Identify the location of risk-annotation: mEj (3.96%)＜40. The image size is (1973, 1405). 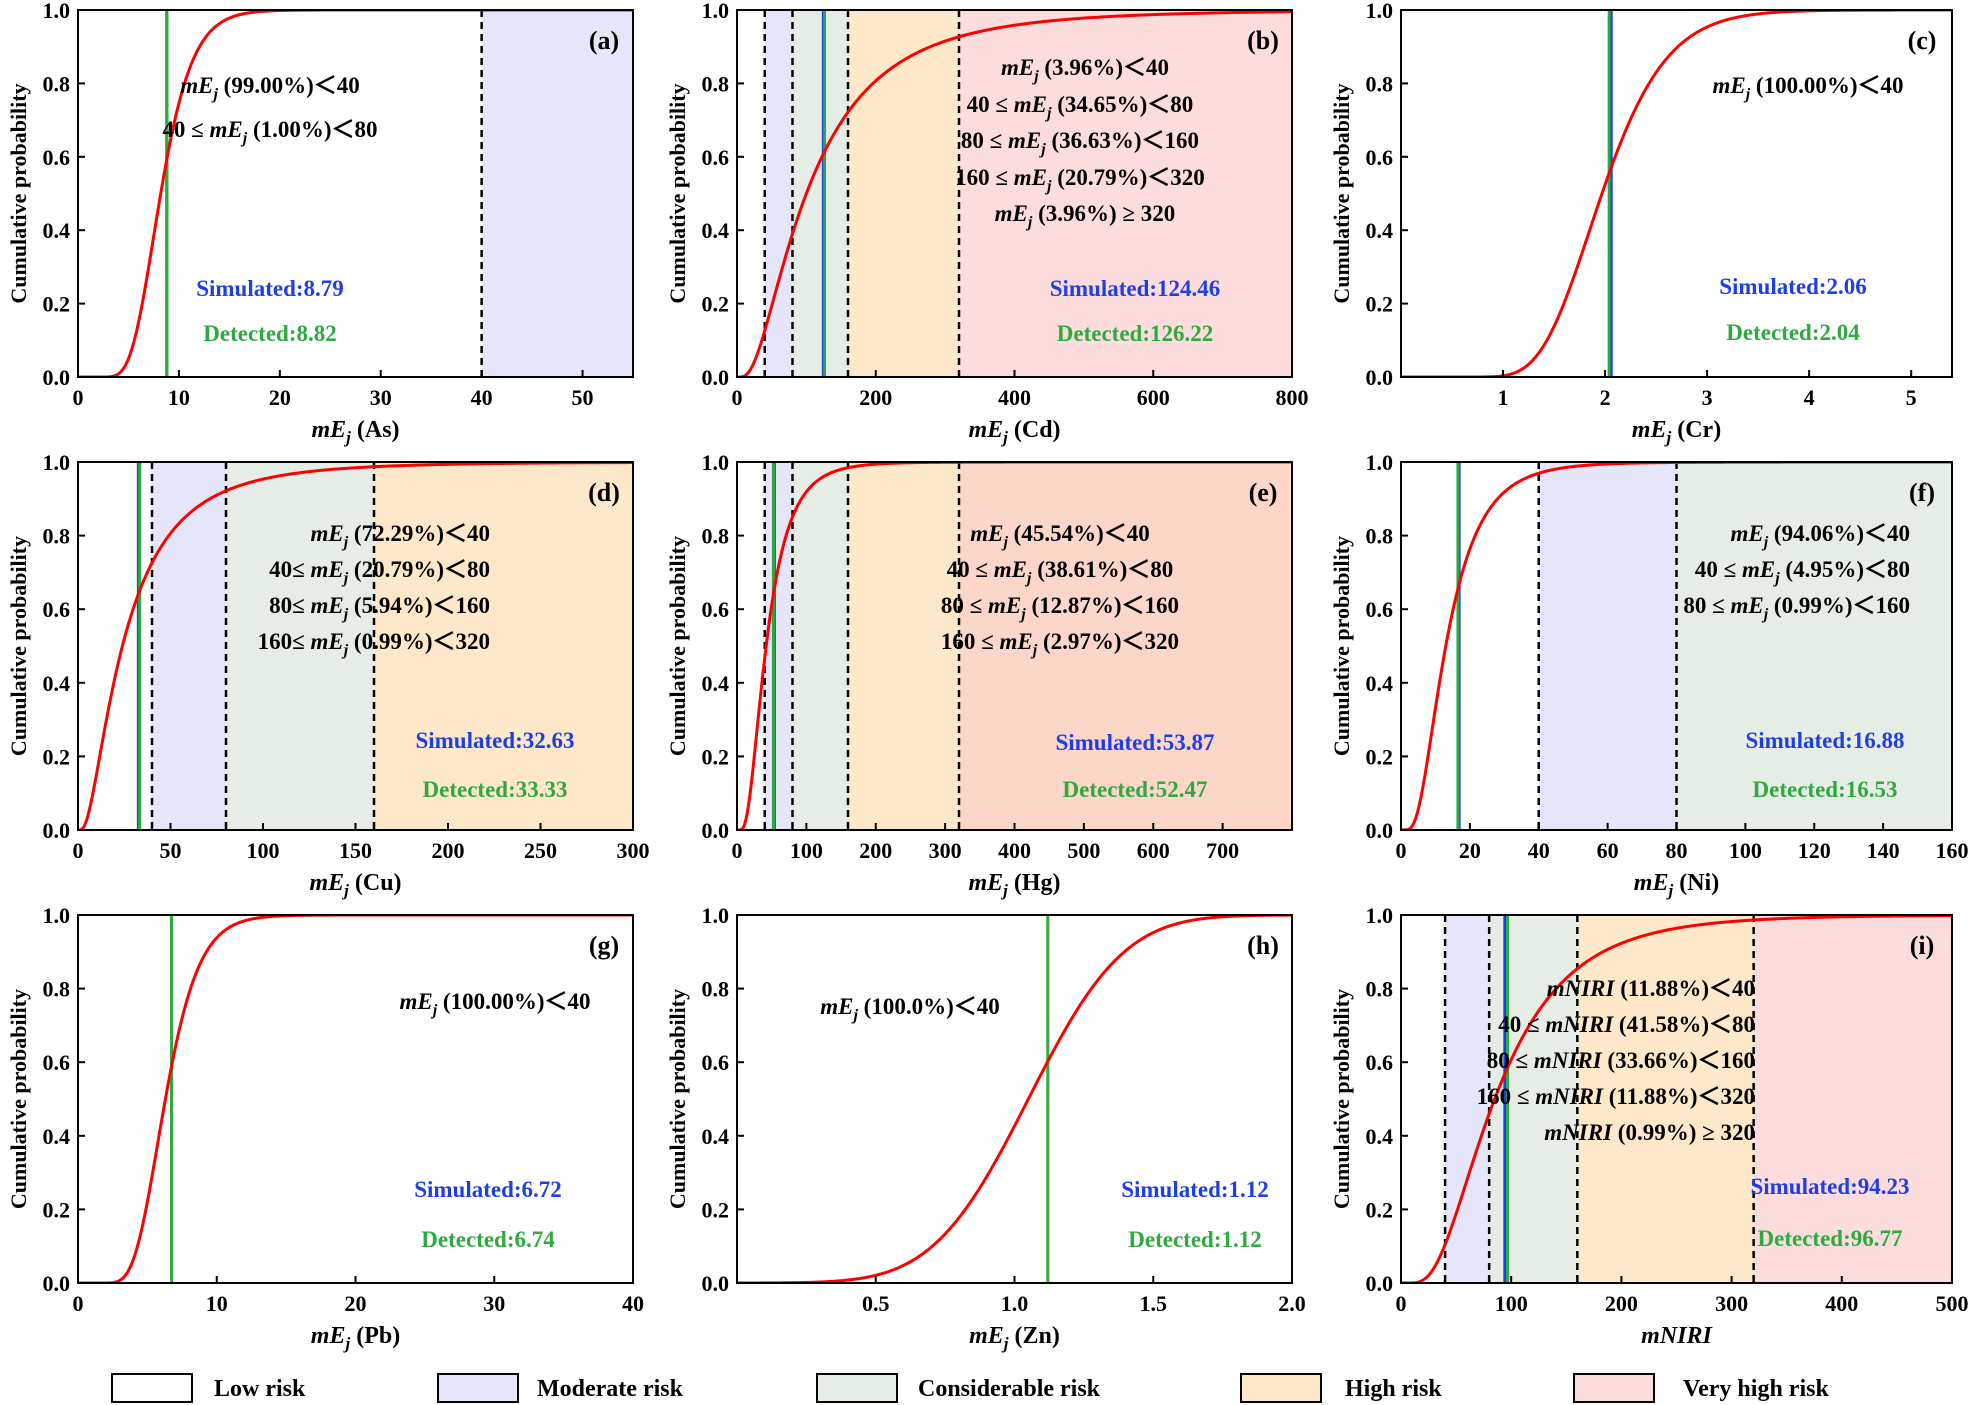
(1085, 70).